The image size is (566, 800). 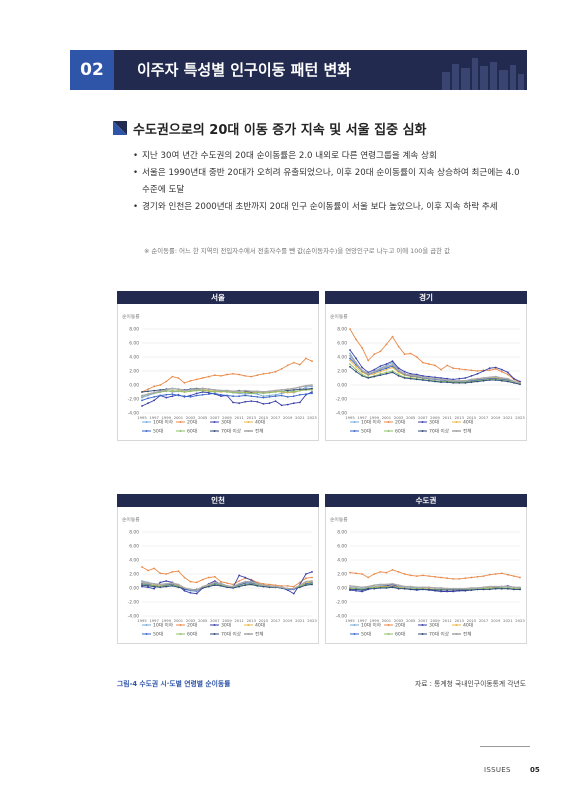 What do you see at coordinates (439, 634) in the screenshot?
I see `legend-label: 70대 이상` at bounding box center [439, 634].